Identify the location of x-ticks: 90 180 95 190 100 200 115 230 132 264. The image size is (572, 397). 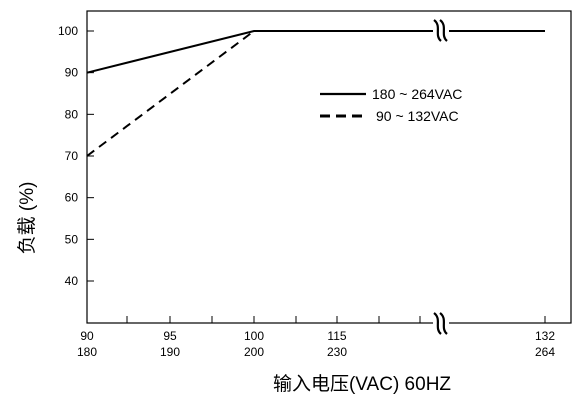
(316, 337).